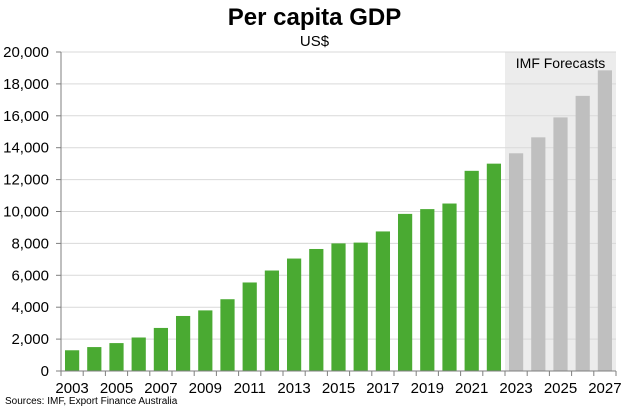 This screenshot has width=629, height=413. What do you see at coordinates (471, 270) in the screenshot?
I see `bar-2021` at bounding box center [471, 270].